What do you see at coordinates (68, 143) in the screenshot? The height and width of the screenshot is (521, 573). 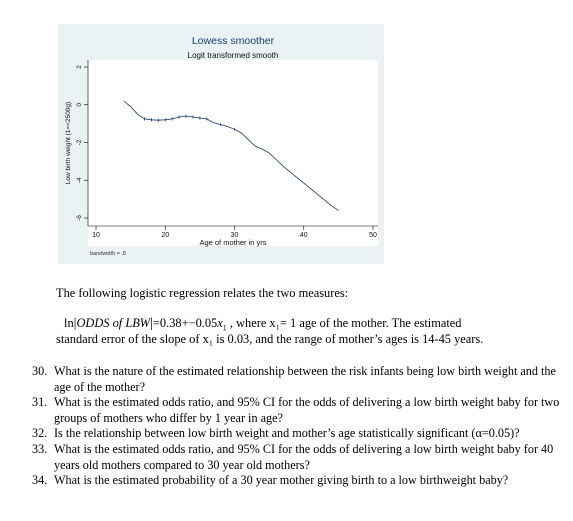 I see `y-axis-label: Low birth weight (1=<2500g)` at bounding box center [68, 143].